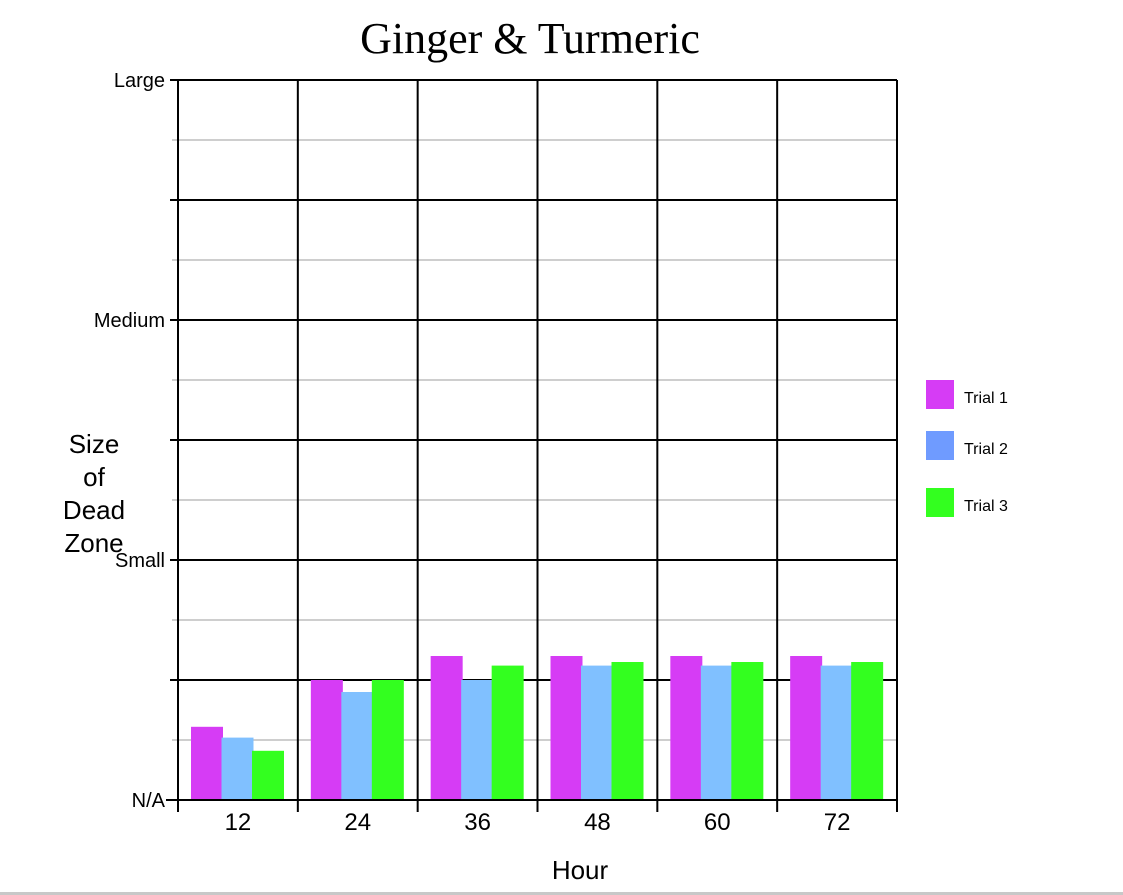 This screenshot has width=1123, height=895. Describe the element at coordinates (130, 441) in the screenshot. I see `y-tick-labels: N/A Small Medium Large` at that location.